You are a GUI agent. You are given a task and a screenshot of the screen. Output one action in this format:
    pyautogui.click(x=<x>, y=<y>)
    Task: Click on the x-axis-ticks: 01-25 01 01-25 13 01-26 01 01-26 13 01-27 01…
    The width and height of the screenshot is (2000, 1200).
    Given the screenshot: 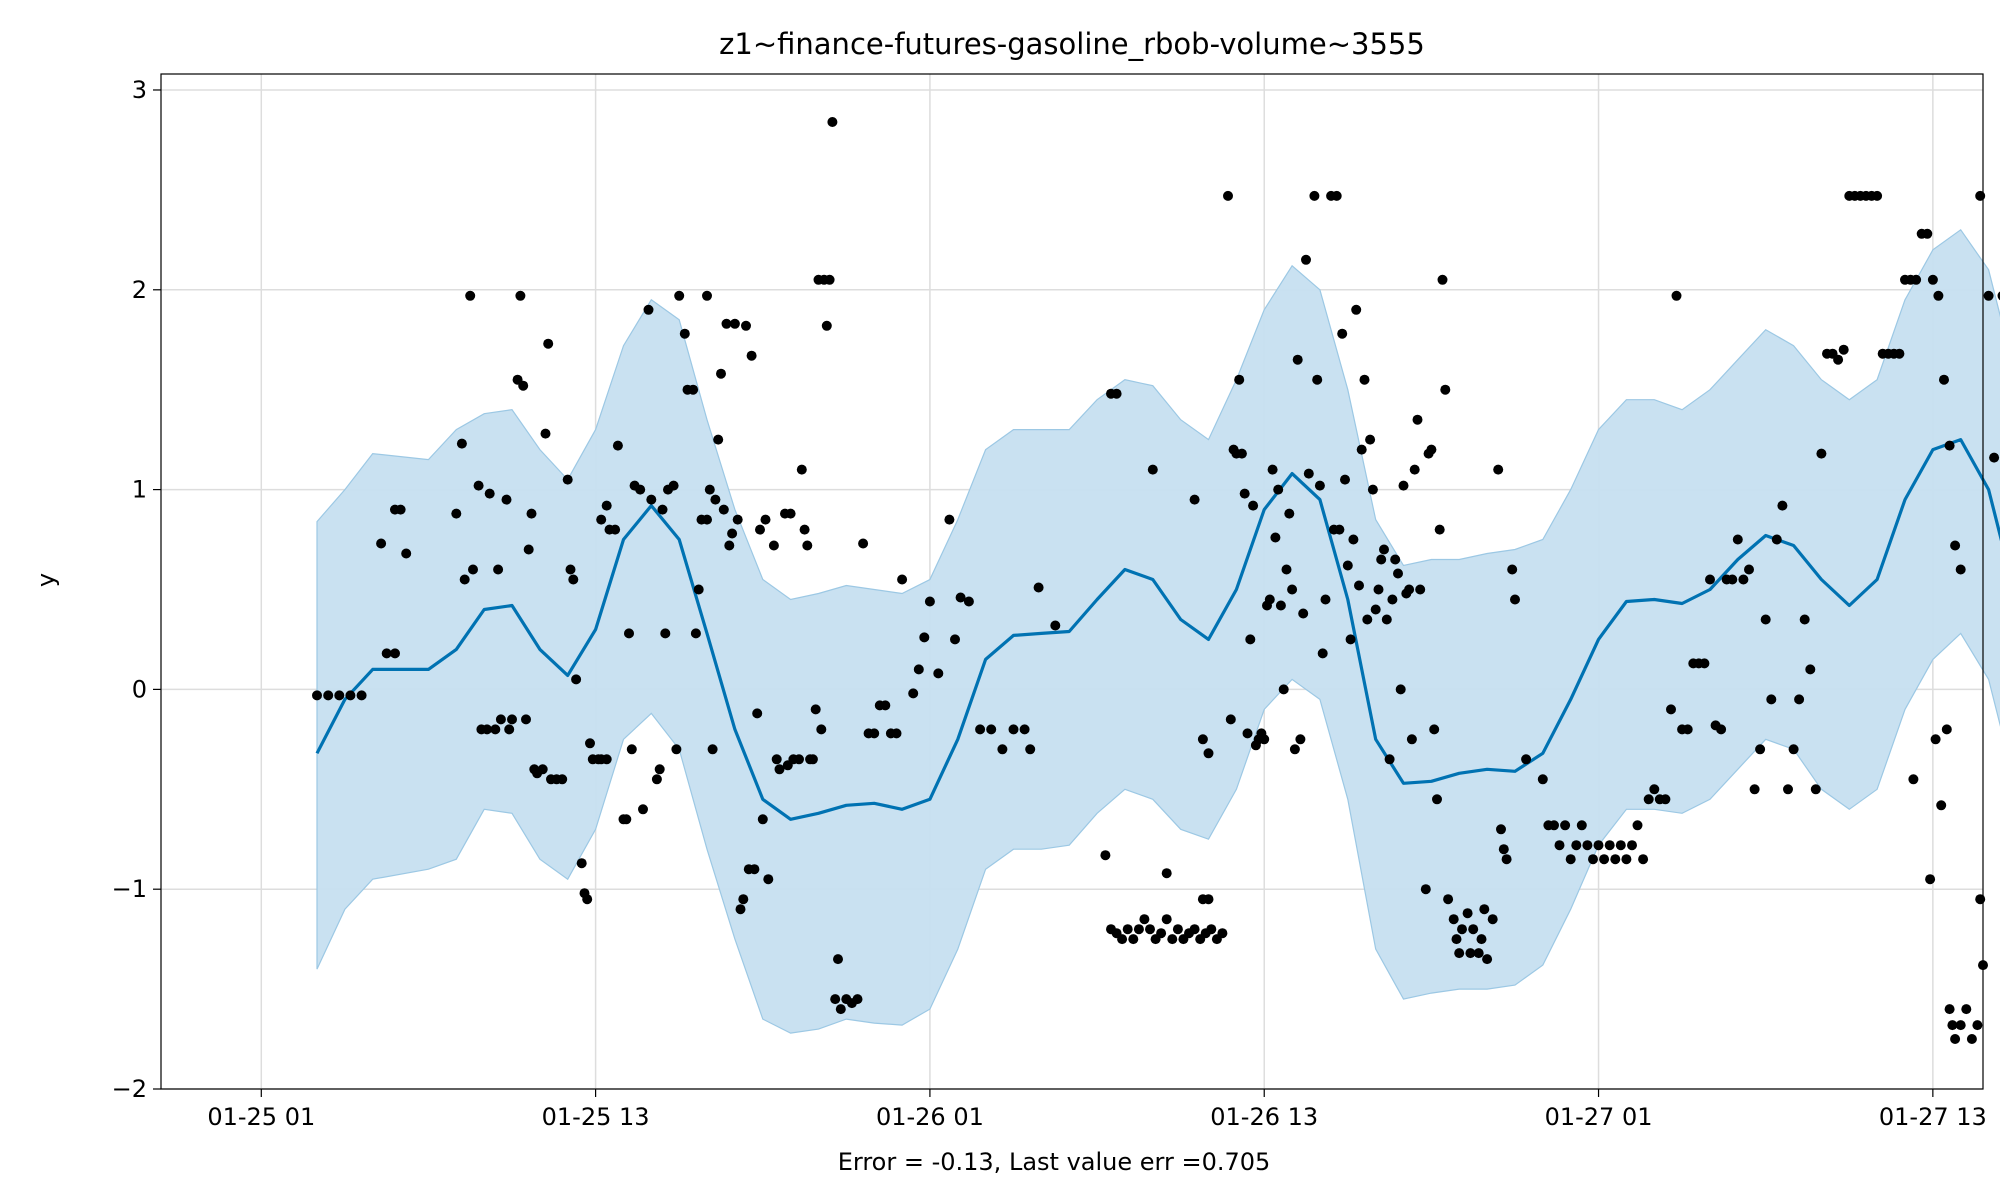 What is the action you would take?
    pyautogui.click(x=1097, y=1110)
    